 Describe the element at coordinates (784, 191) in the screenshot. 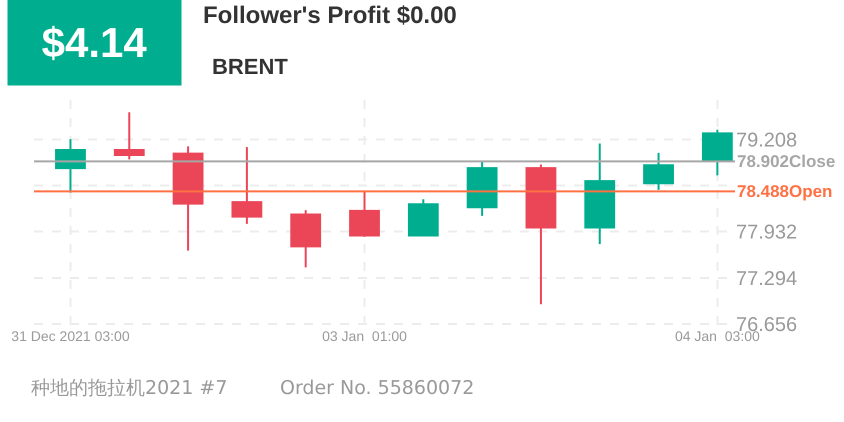

I see `ref-line-label: 78.488Open` at that location.